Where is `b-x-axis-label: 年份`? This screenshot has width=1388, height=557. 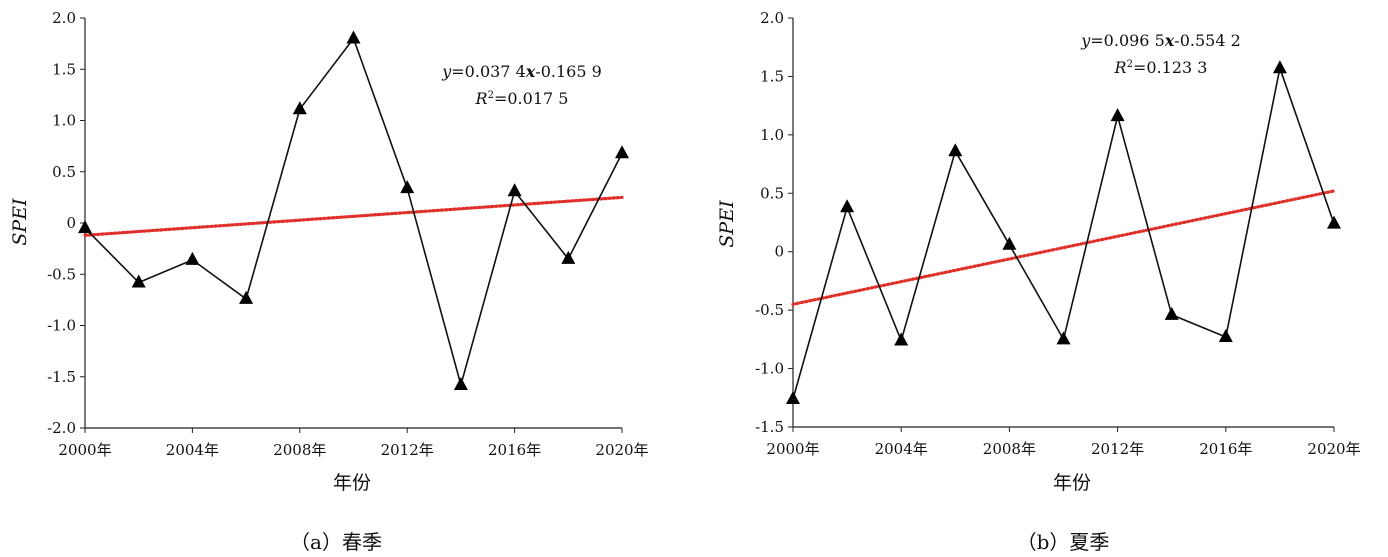
b-x-axis-label: 年份 is located at coordinates (1072, 483).